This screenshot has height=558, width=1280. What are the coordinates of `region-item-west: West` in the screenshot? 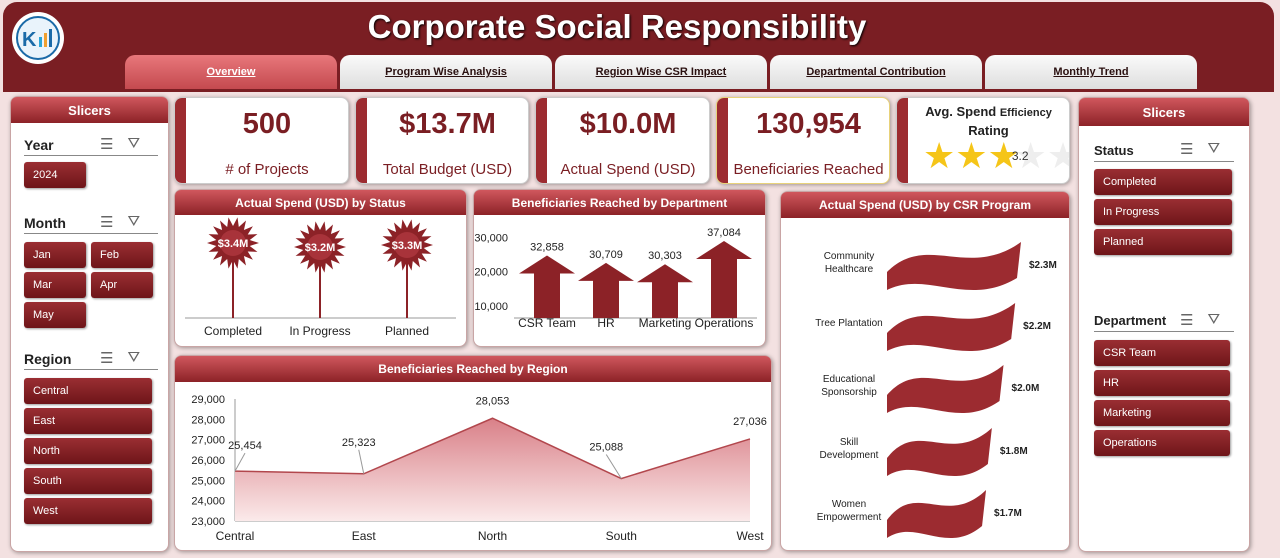 It's located at (88, 511).